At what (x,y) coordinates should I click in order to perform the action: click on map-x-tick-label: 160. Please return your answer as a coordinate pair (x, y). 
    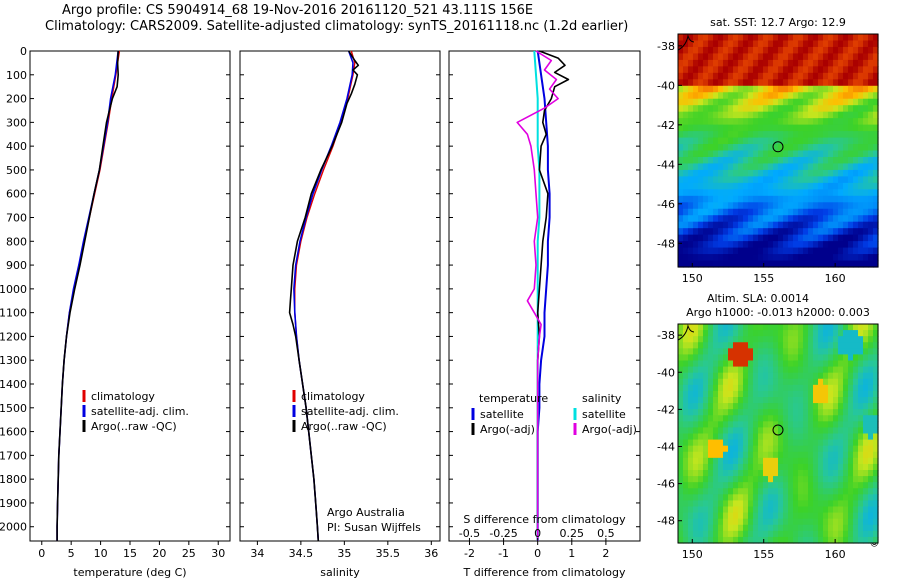
    Looking at the image, I should click on (835, 554).